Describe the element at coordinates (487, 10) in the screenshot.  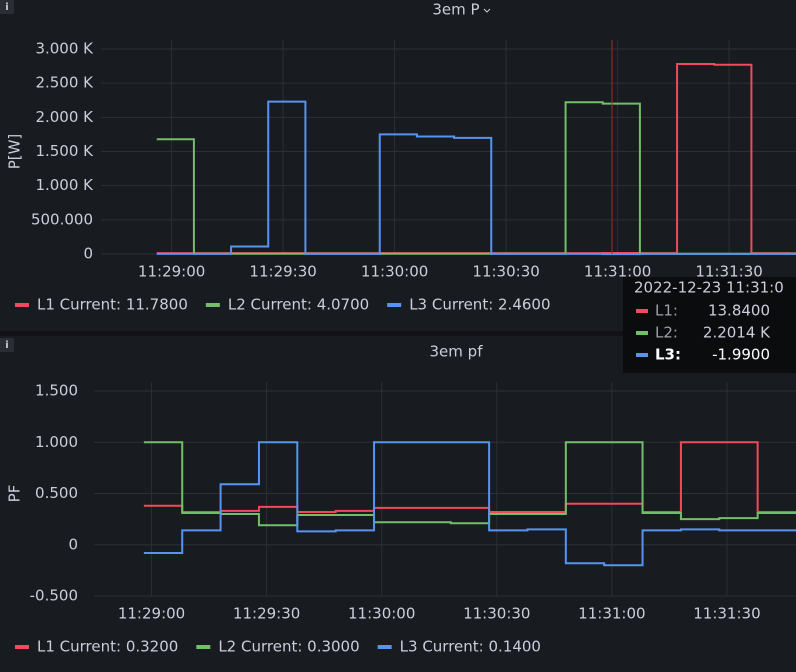
I see `title-chevron` at that location.